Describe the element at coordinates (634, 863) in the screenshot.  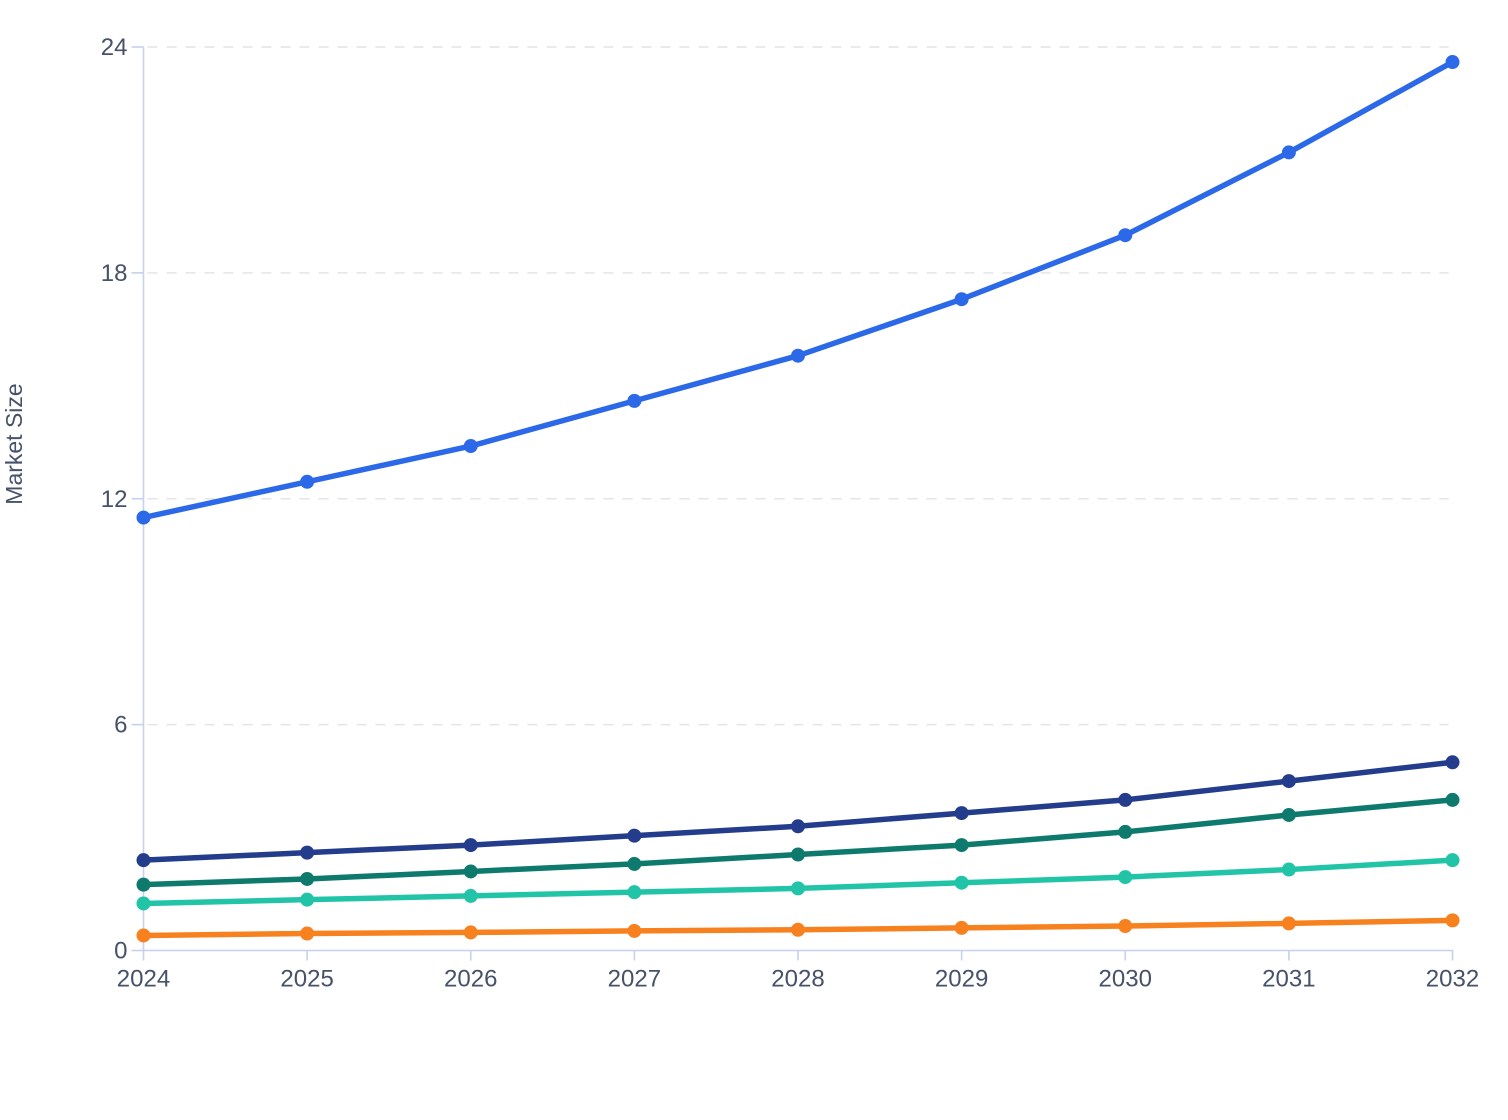
I see `series-point-dark-green-2027` at that location.